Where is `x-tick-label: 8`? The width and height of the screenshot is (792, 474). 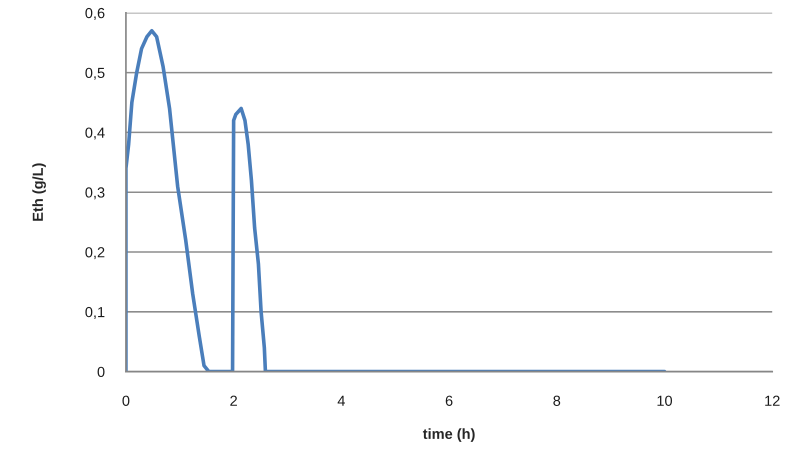
x-tick-label: 8 is located at coordinates (556, 401).